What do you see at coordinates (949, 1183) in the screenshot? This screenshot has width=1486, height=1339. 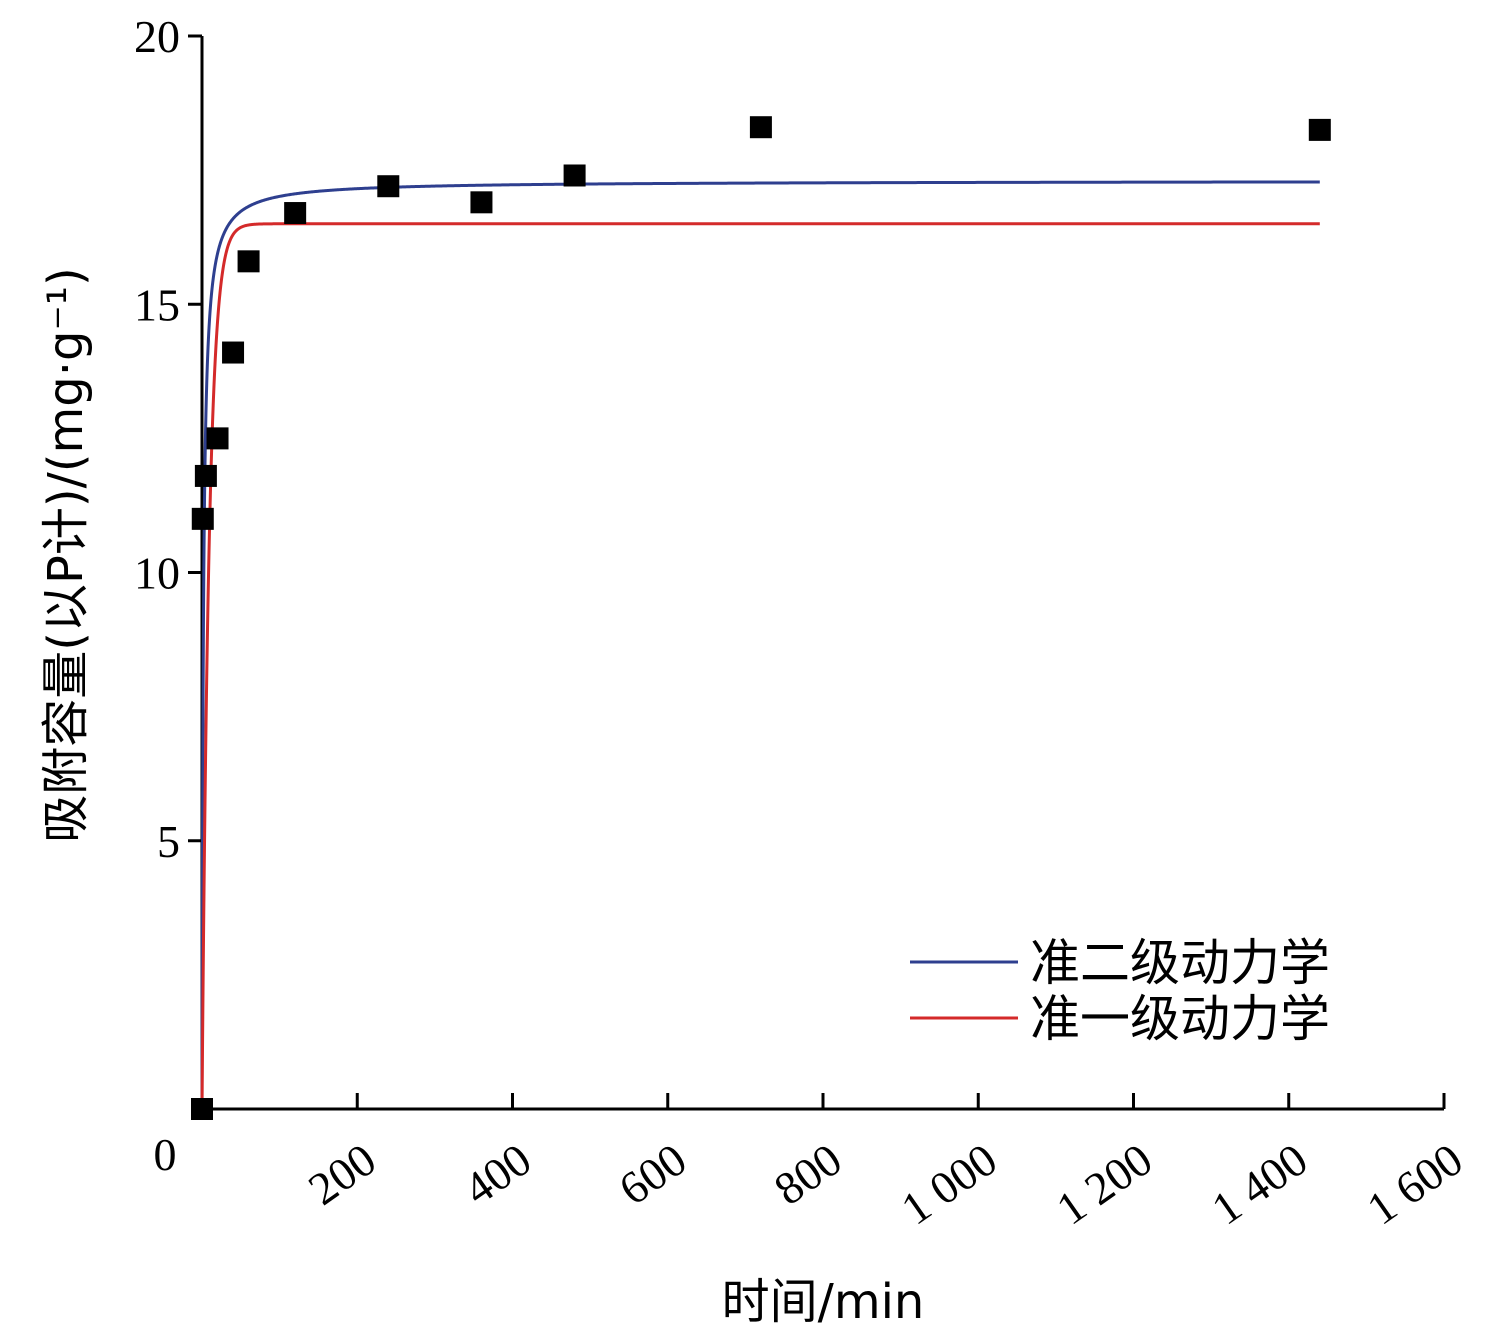 I see `x-tick-label: 1 000` at bounding box center [949, 1183].